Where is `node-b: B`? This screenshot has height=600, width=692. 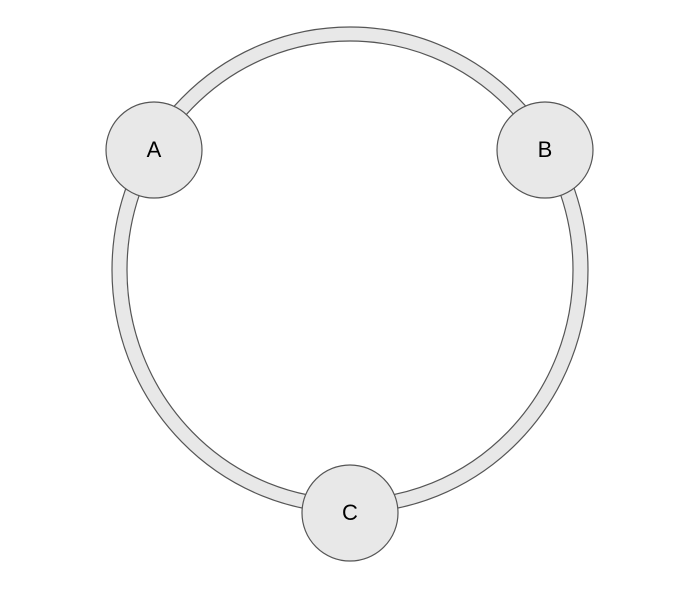
node-b: B is located at coordinates (545, 150).